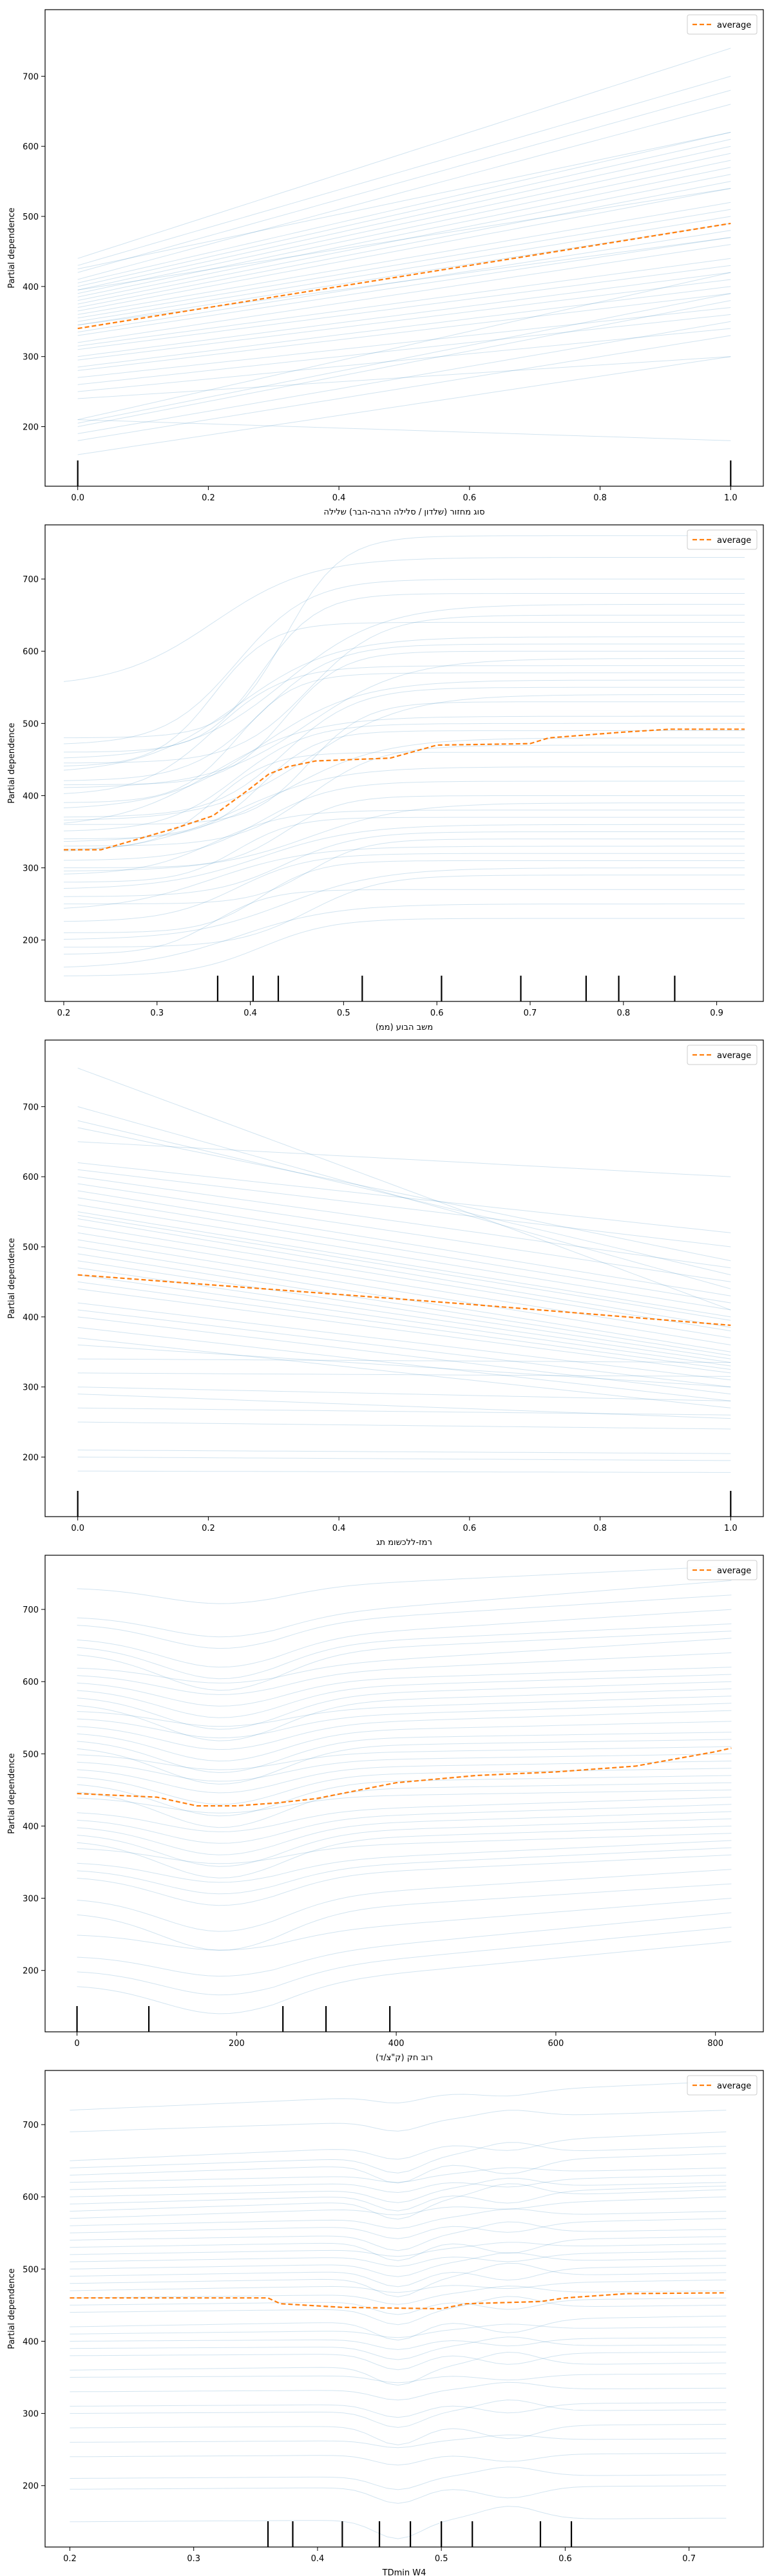 Image resolution: width=773 pixels, height=2576 pixels. What do you see at coordinates (689, 2559) in the screenshot?
I see `x-tick-label: 0.7` at bounding box center [689, 2559].